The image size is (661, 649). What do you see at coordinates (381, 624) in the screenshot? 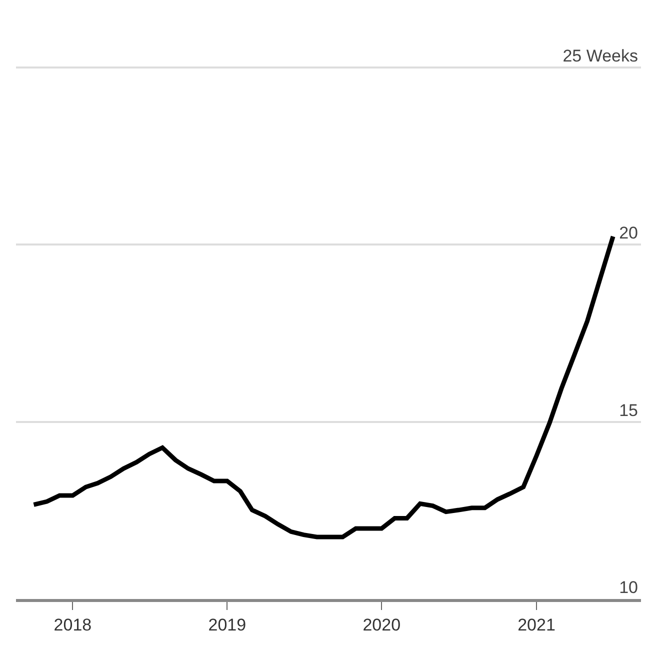
I see `x-tick-label: 2020` at bounding box center [381, 624].